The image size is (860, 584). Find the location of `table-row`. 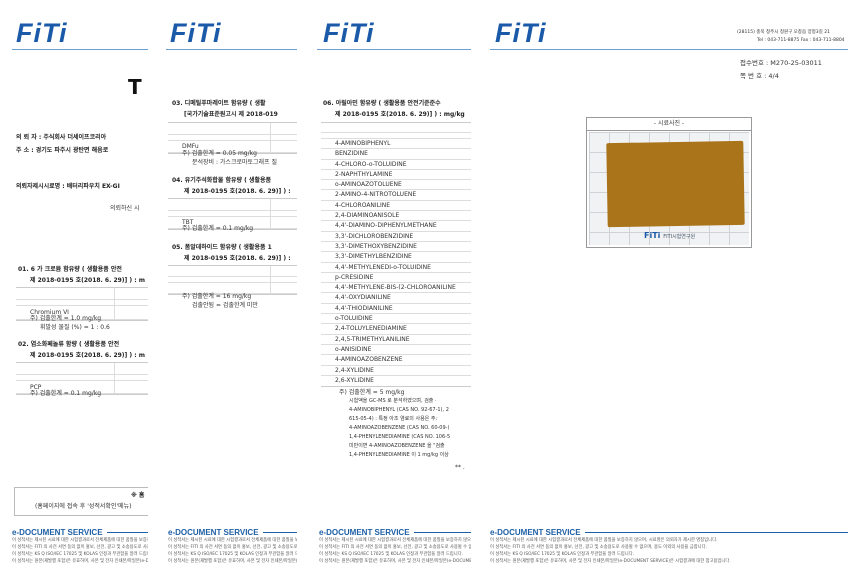

table-row is located at coordinates (232, 288).